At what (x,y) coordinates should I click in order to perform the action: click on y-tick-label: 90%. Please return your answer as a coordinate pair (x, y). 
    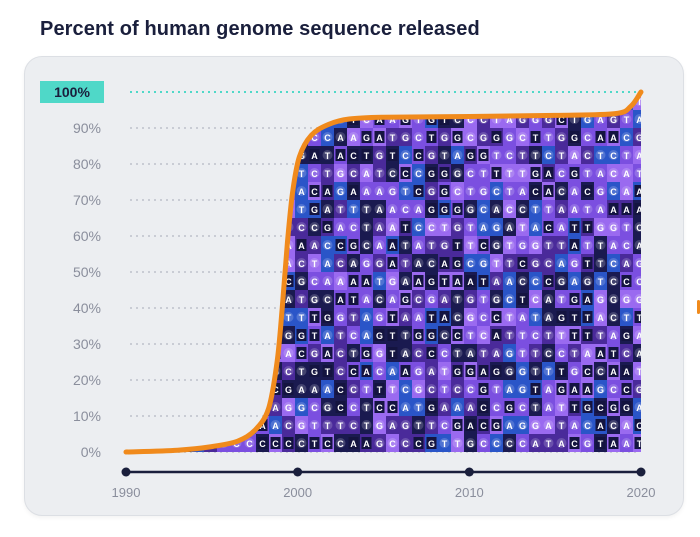
    Looking at the image, I should click on (87, 128).